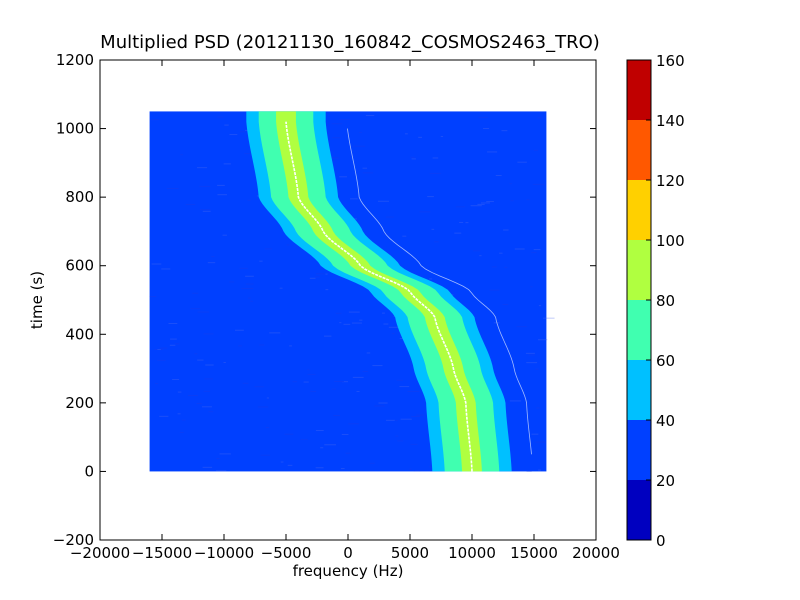  Describe the element at coordinates (410, 553) in the screenshot. I see `x-tick-label: 5000` at that location.